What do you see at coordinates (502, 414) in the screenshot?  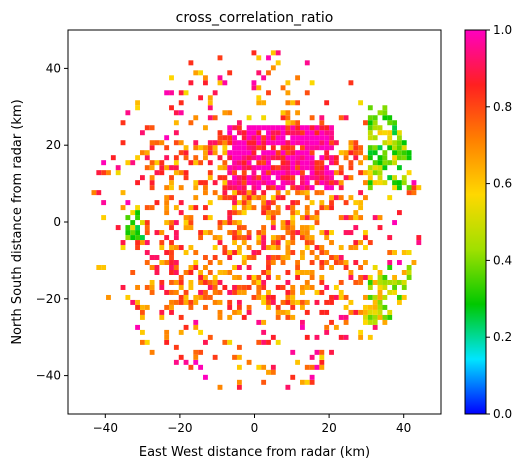 I see `colorbar-tick-label: 0.0` at bounding box center [502, 414].